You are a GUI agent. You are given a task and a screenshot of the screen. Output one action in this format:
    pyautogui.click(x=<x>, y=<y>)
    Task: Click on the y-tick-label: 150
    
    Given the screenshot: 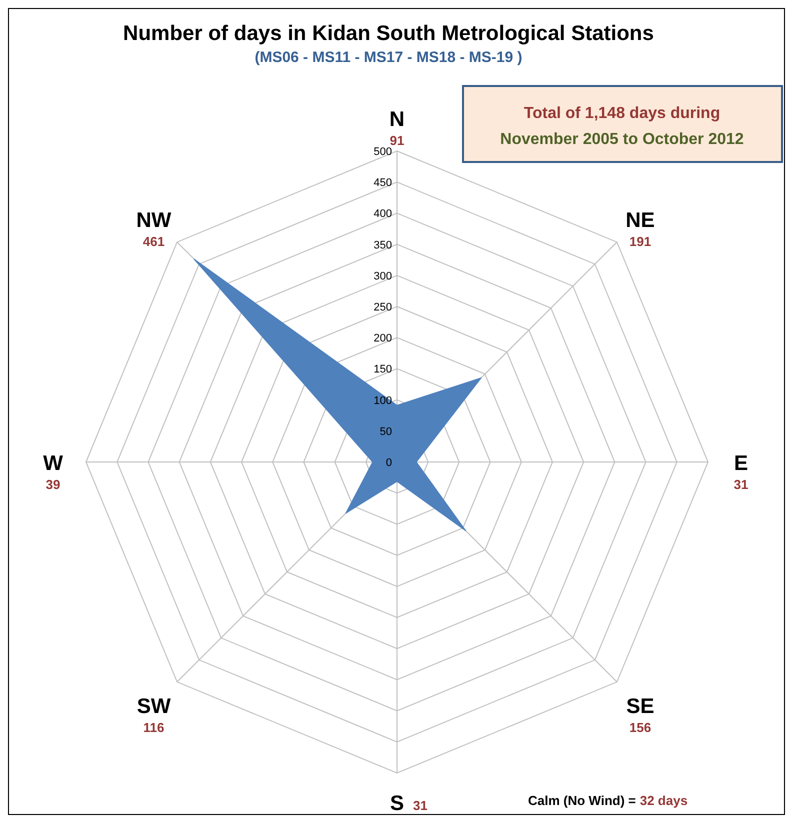 What is the action you would take?
    pyautogui.click(x=383, y=370)
    